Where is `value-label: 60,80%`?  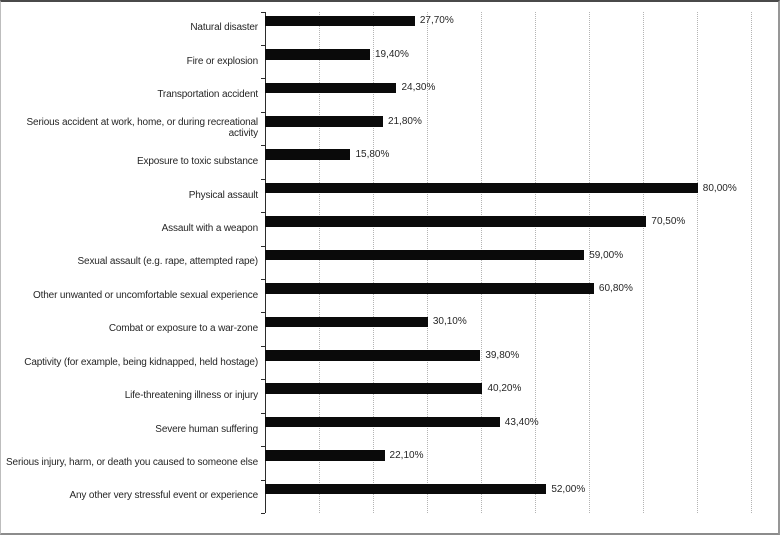 value-label: 60,80% is located at coordinates (615, 288).